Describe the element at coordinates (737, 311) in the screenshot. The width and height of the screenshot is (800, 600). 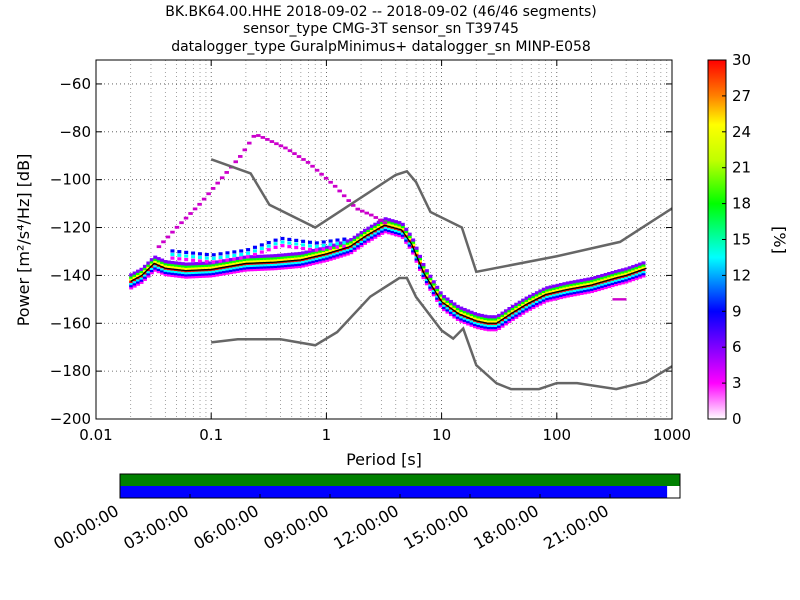
I see `colorbar-tick-label: 9` at that location.